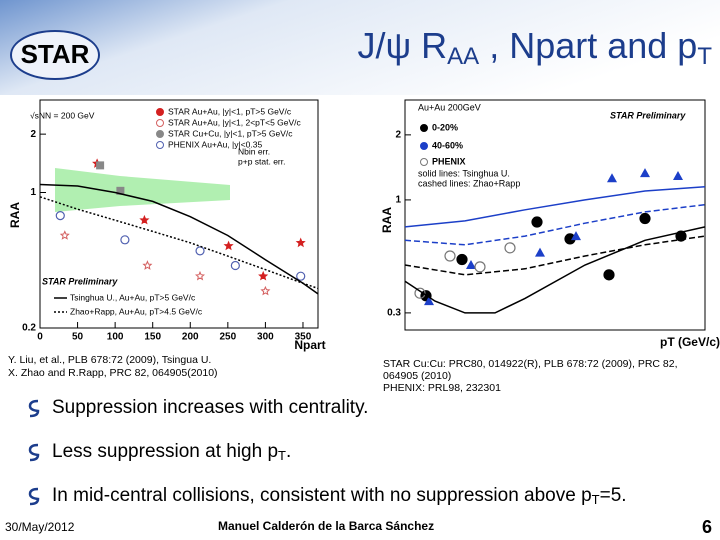 This screenshot has height=540, width=720. Describe the element at coordinates (29, 328) in the screenshot. I see `y-tick-label: 0.2` at that location.